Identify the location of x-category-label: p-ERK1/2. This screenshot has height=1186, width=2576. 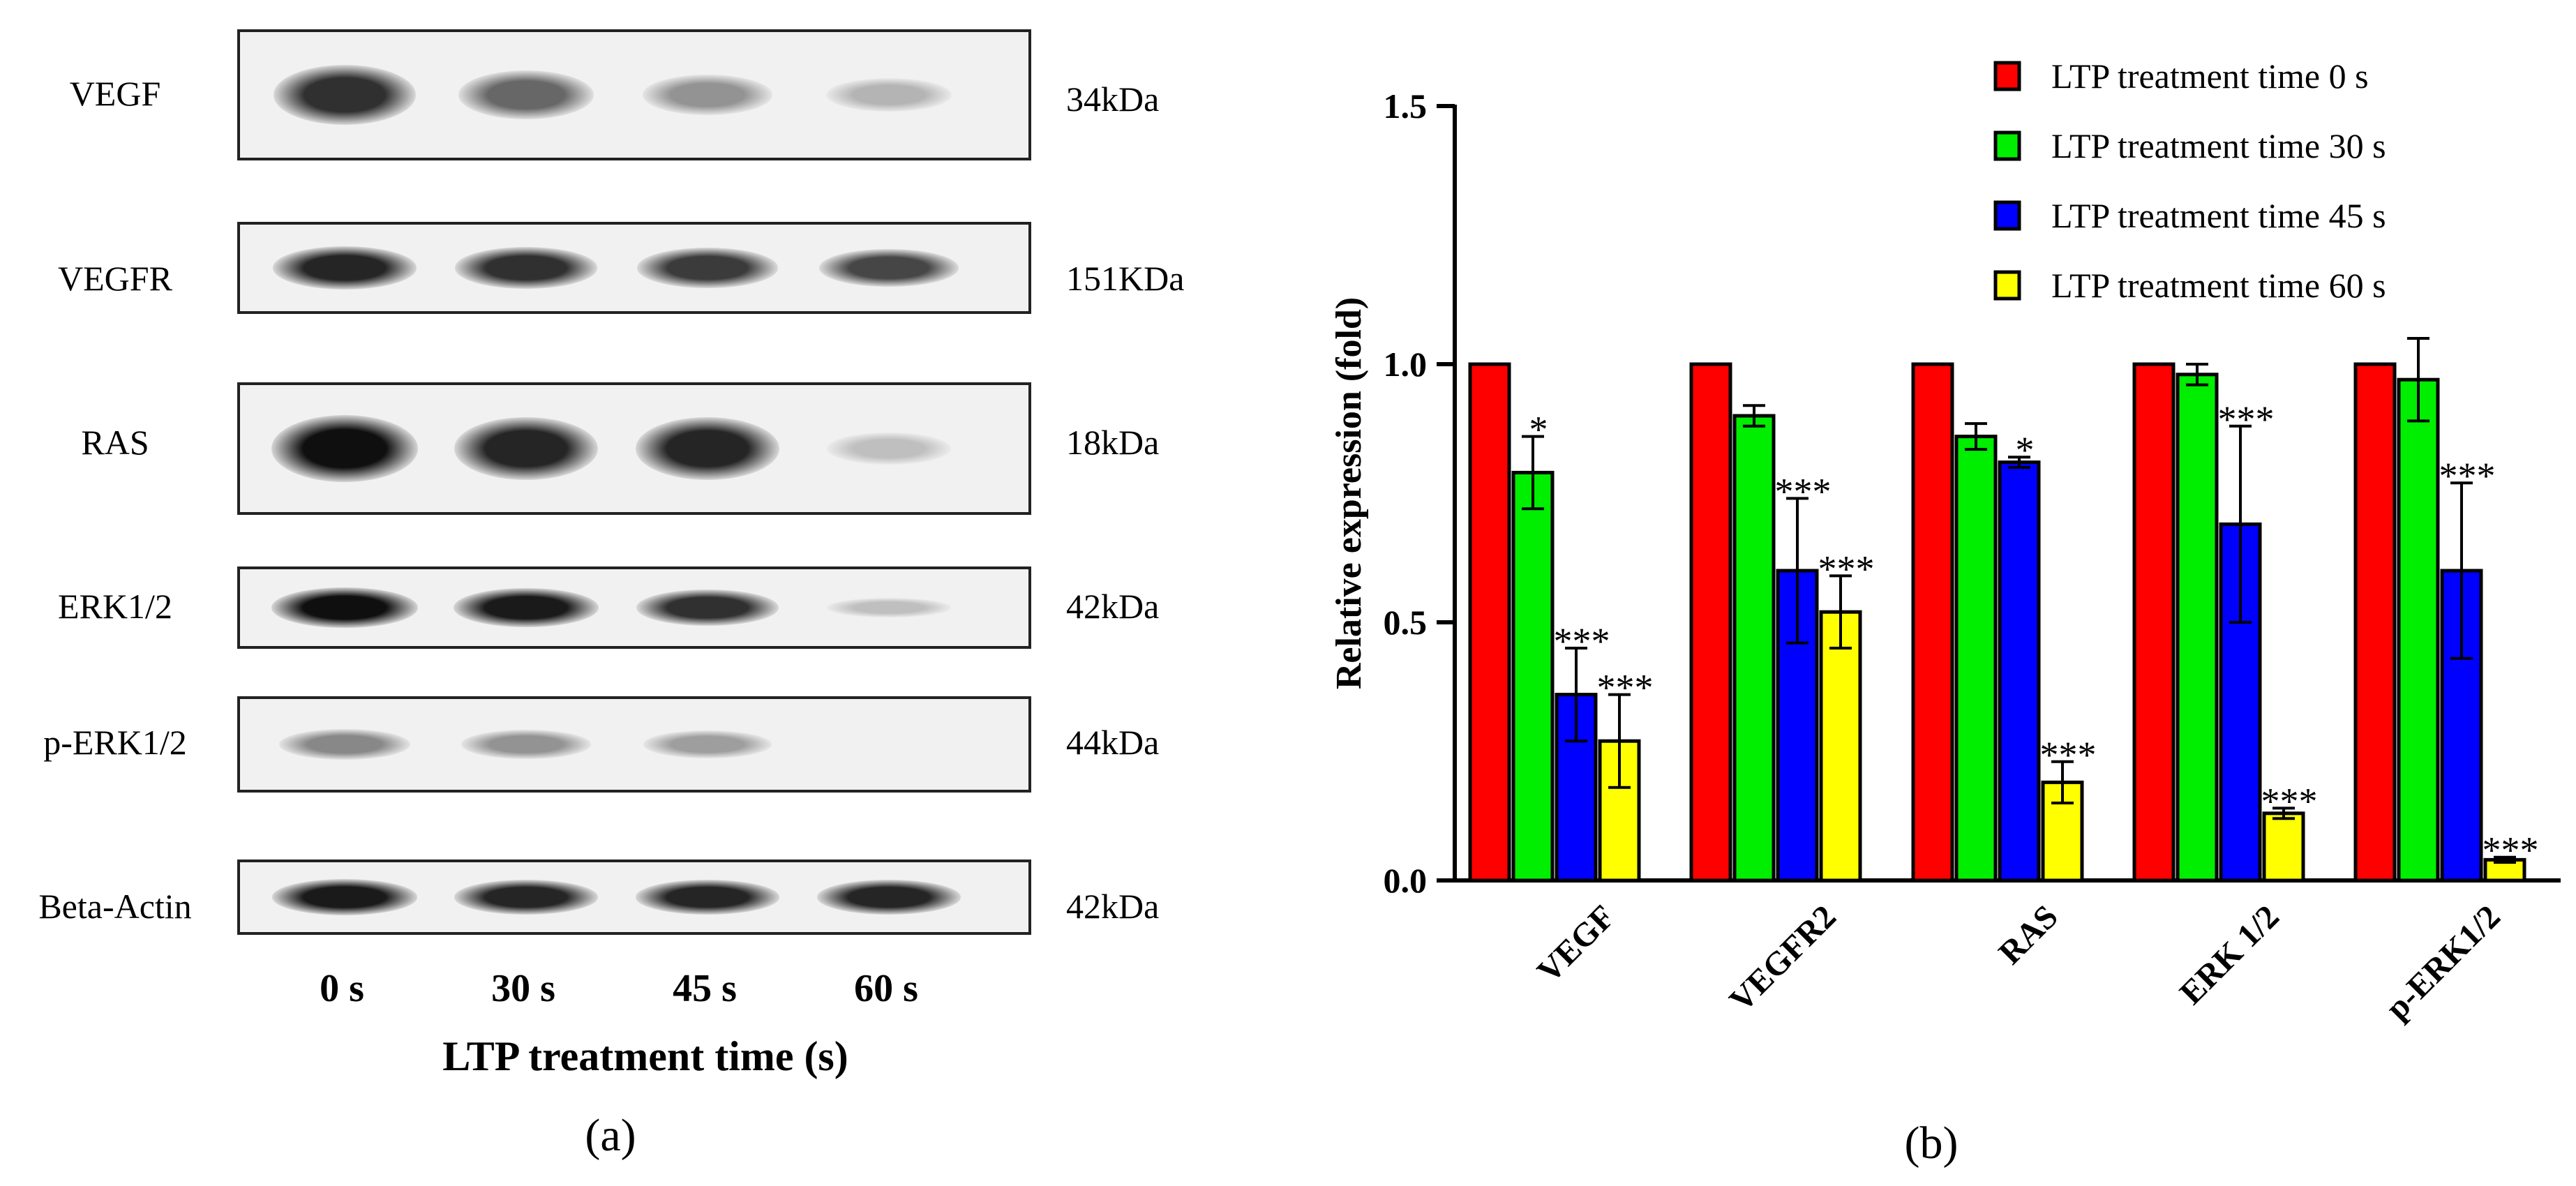
(2443, 962).